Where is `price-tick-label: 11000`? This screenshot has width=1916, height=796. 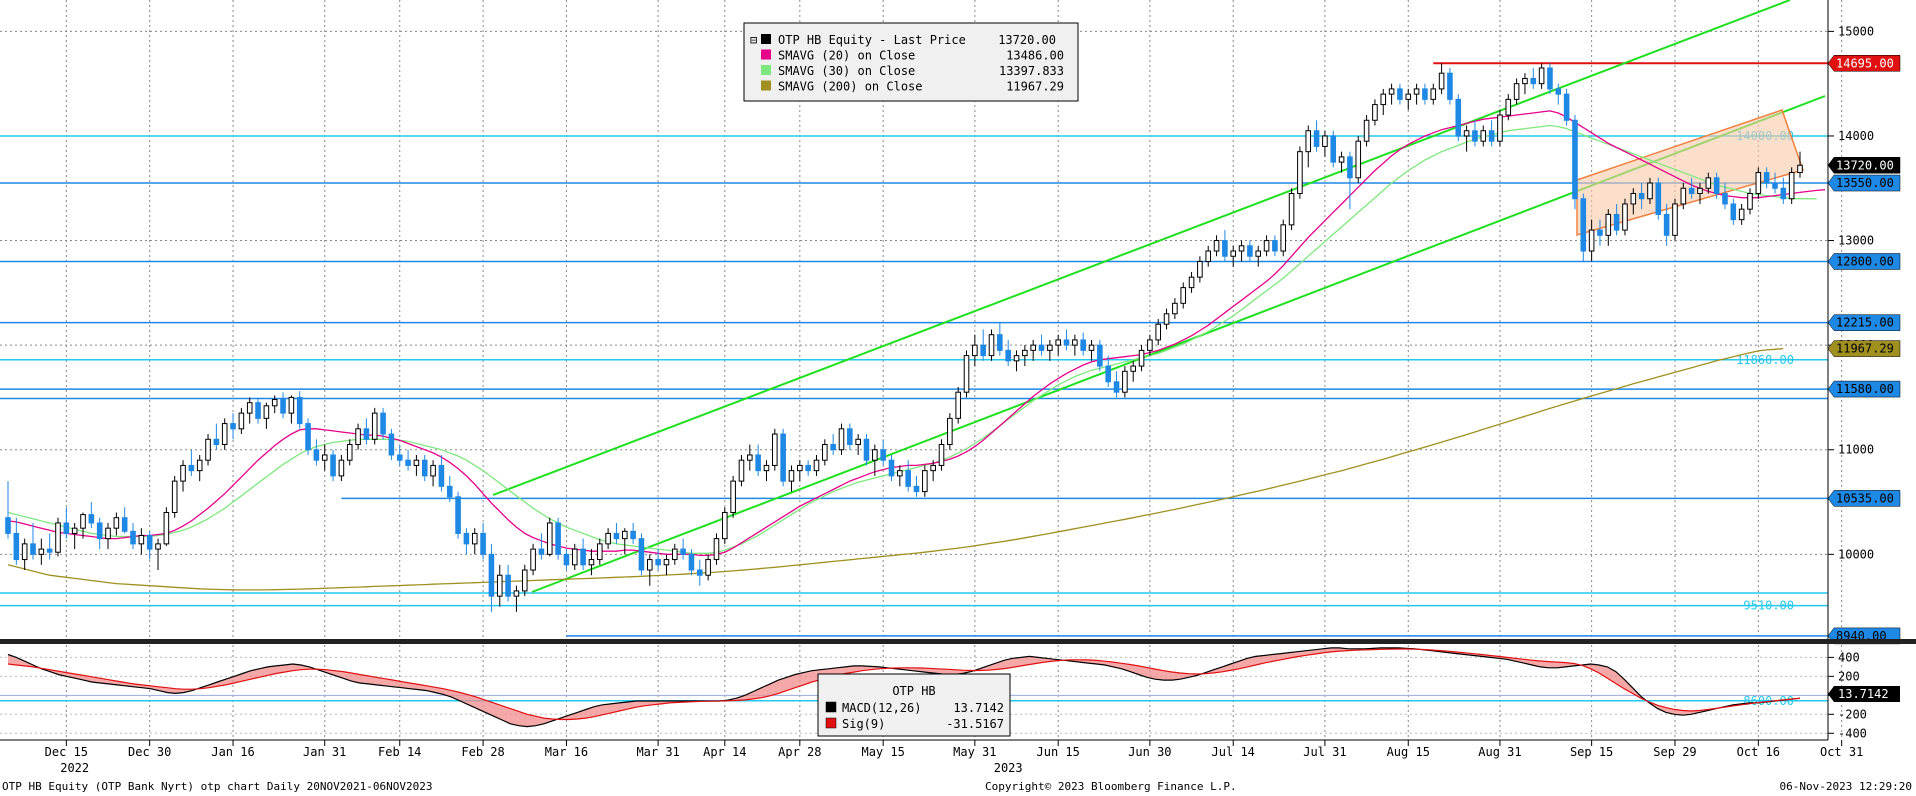
price-tick-label: 11000 is located at coordinates (1856, 450).